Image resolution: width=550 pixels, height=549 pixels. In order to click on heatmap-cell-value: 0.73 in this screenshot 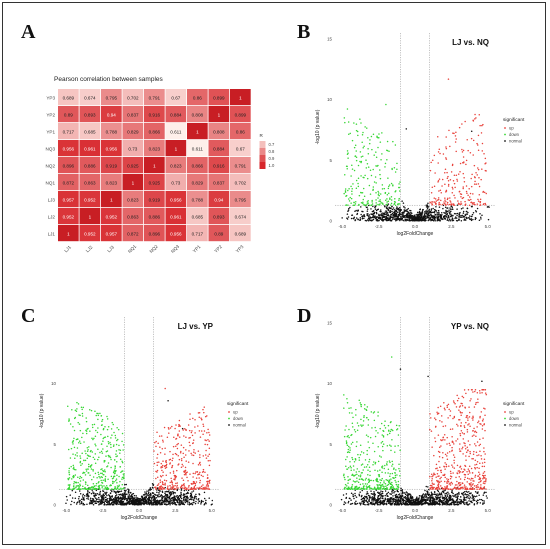, I will do `click(132, 148)`.